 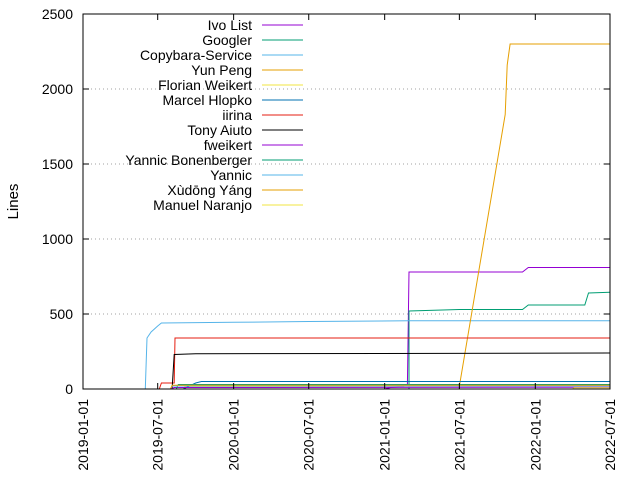 What do you see at coordinates (209, 190) in the screenshot?
I see `legend-label: Xùdōng Yáng` at bounding box center [209, 190].